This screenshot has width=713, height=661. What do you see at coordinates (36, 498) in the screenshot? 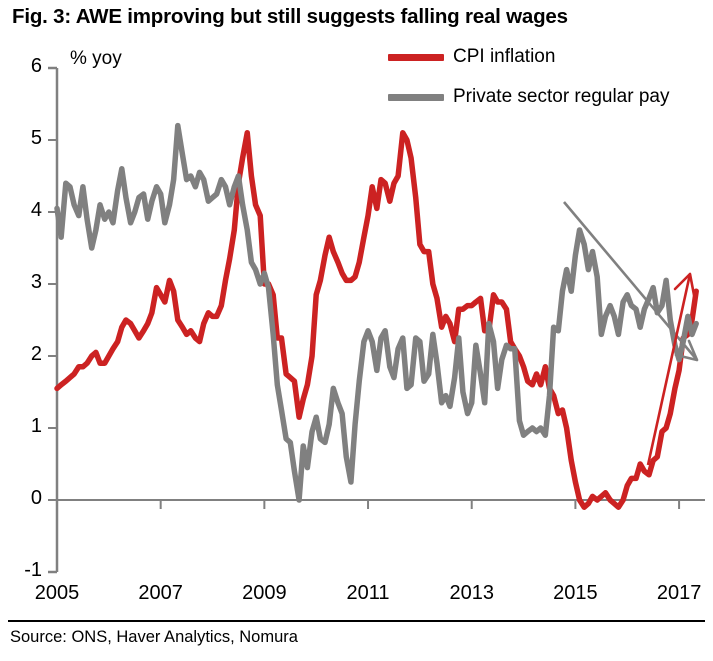
I see `y-tick-label-0: 0` at bounding box center [36, 498].